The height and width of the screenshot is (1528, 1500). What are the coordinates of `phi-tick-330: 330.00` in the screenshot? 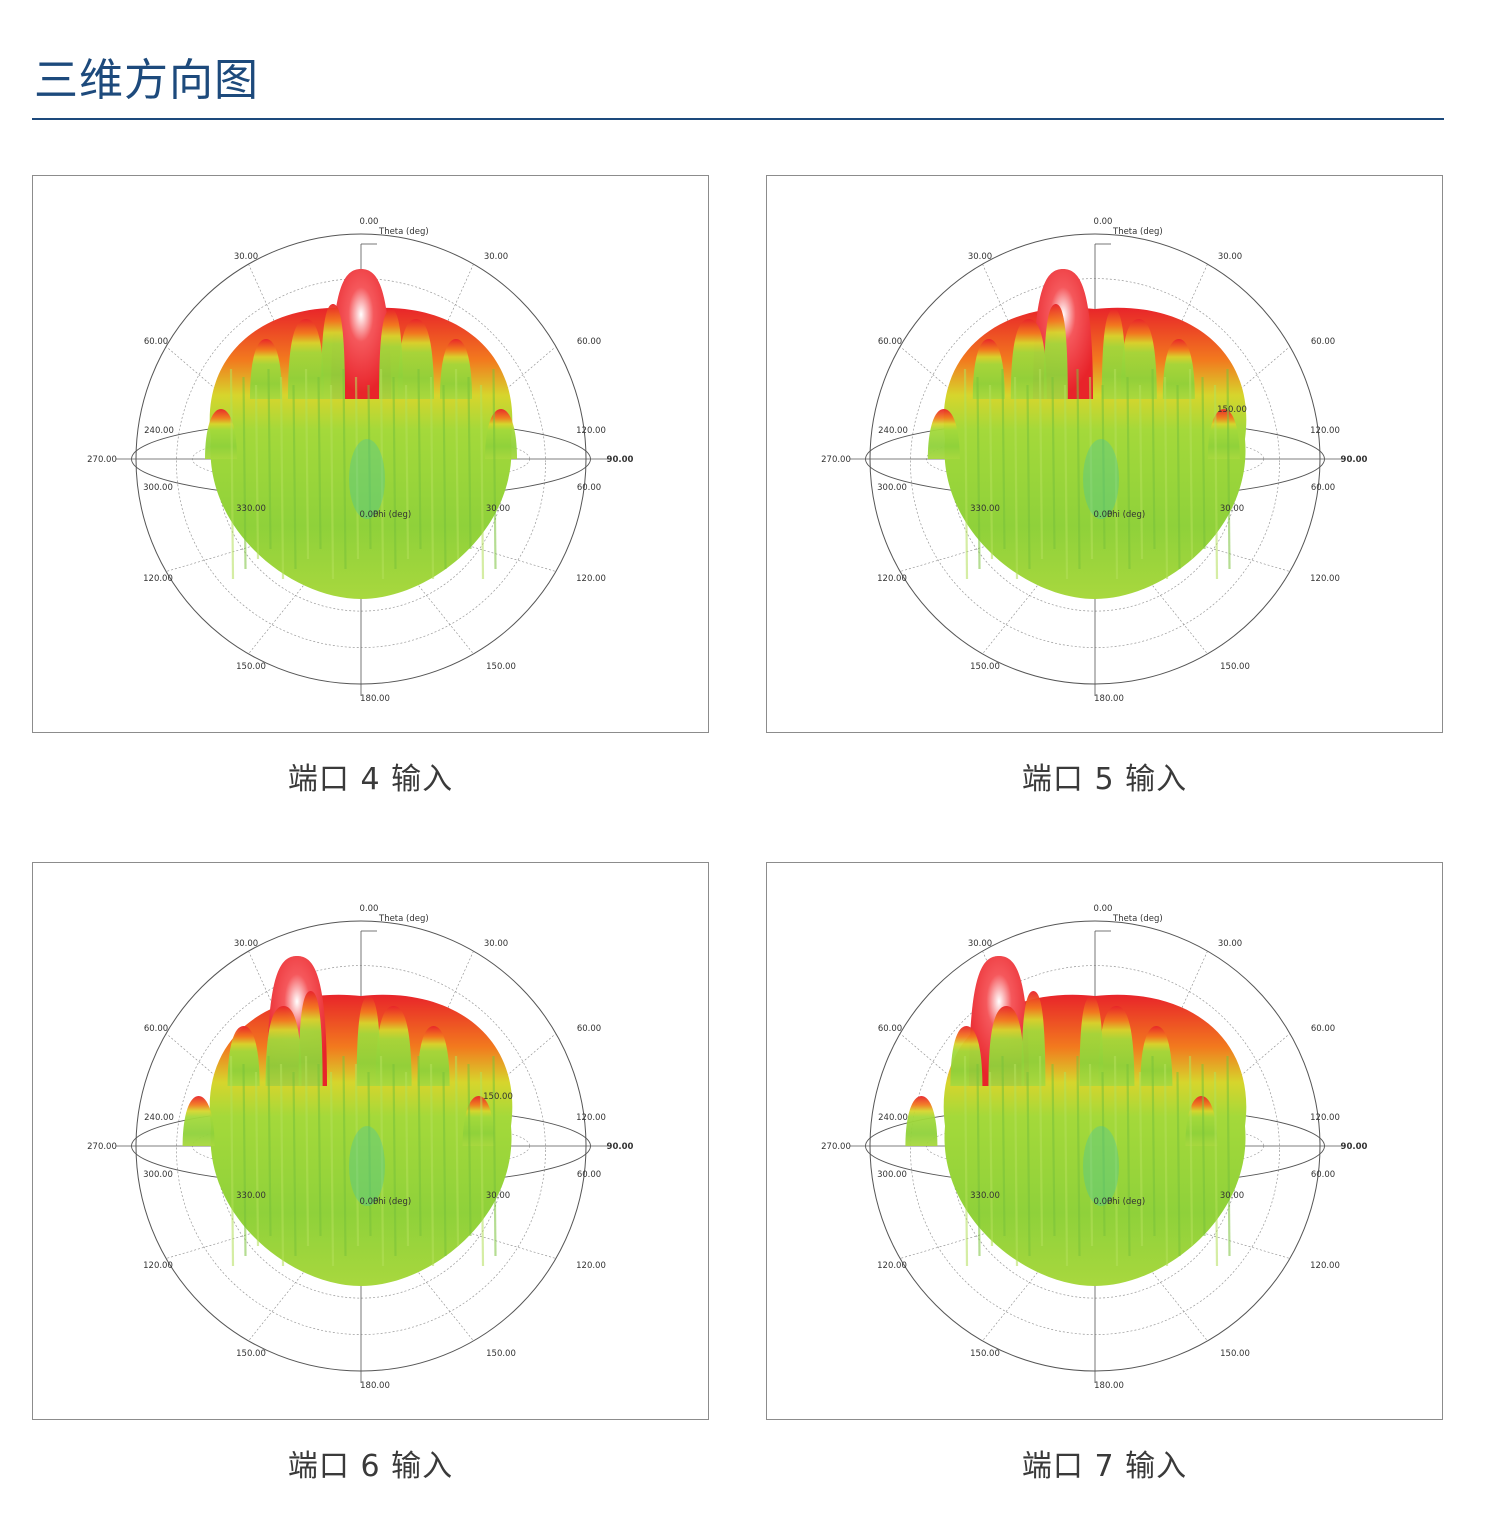 It's located at (251, 1196).